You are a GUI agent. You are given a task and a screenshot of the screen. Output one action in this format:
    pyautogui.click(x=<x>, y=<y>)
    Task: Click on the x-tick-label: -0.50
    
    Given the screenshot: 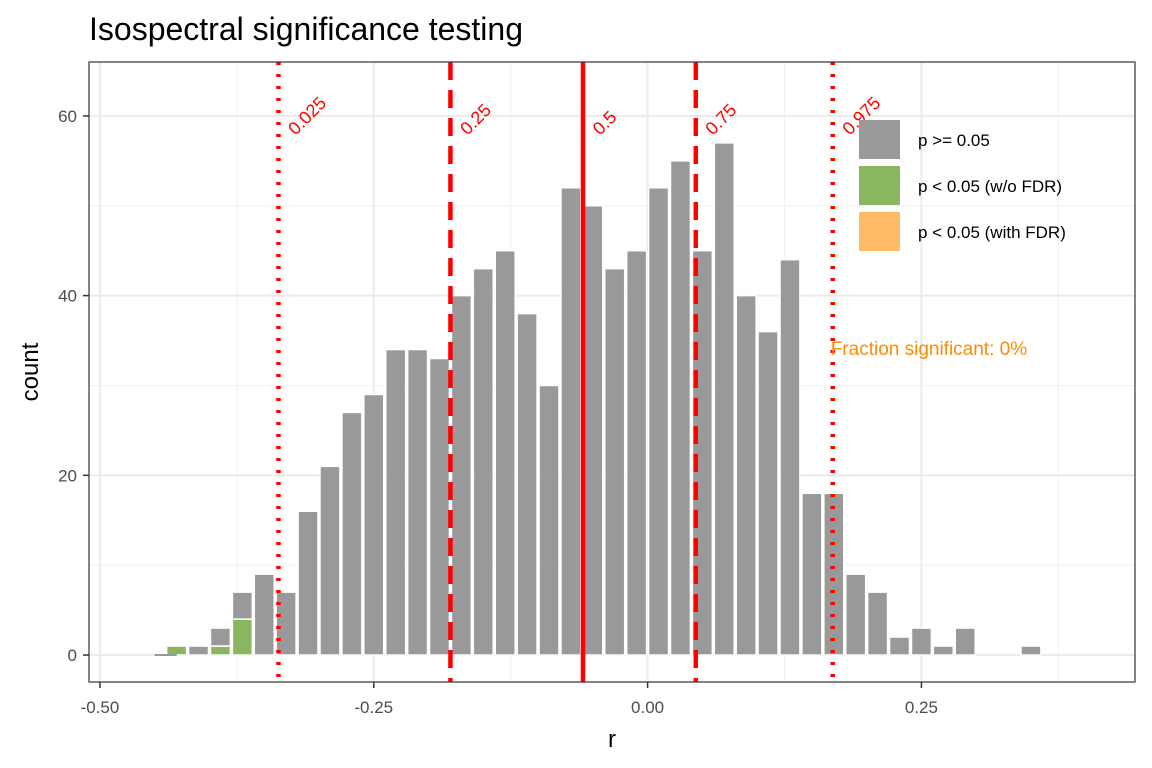 What is the action you would take?
    pyautogui.click(x=100, y=707)
    